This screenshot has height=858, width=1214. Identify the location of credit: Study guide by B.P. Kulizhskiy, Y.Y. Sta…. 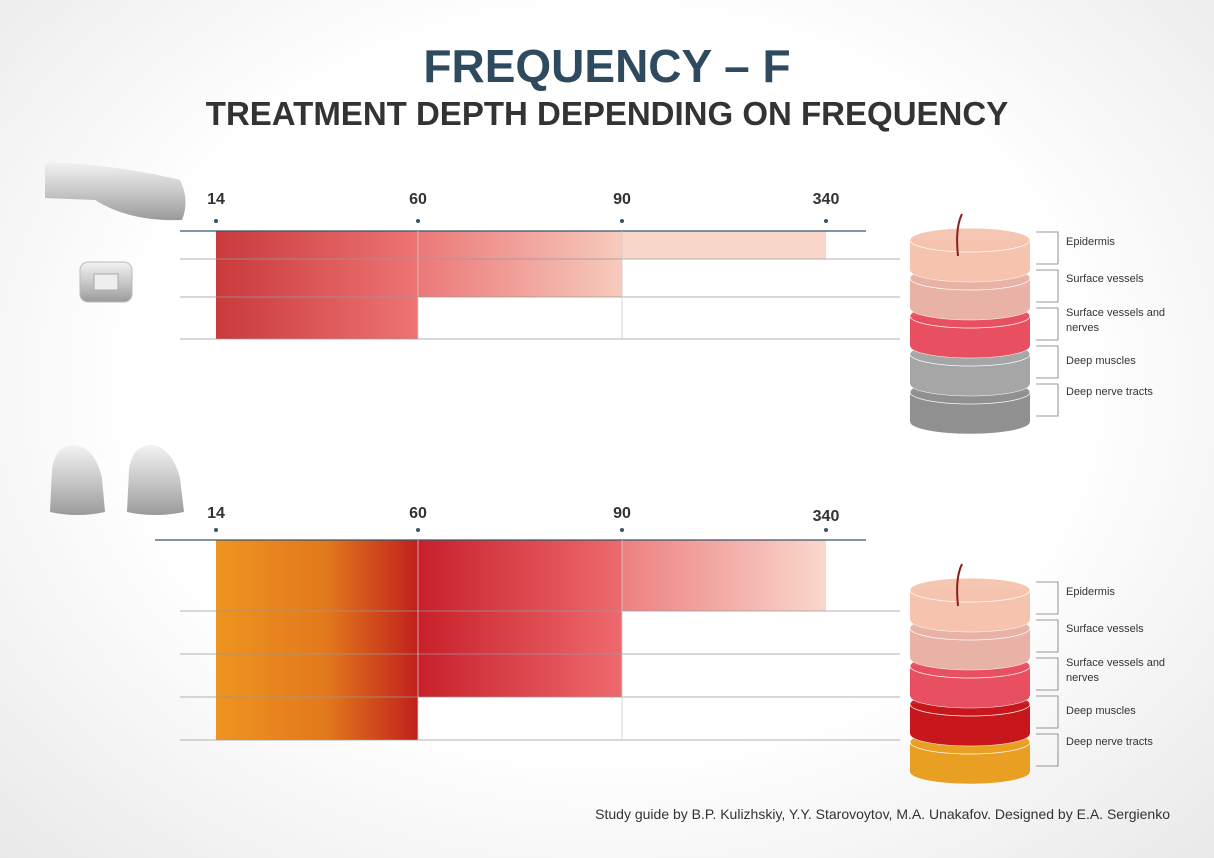
(882, 814).